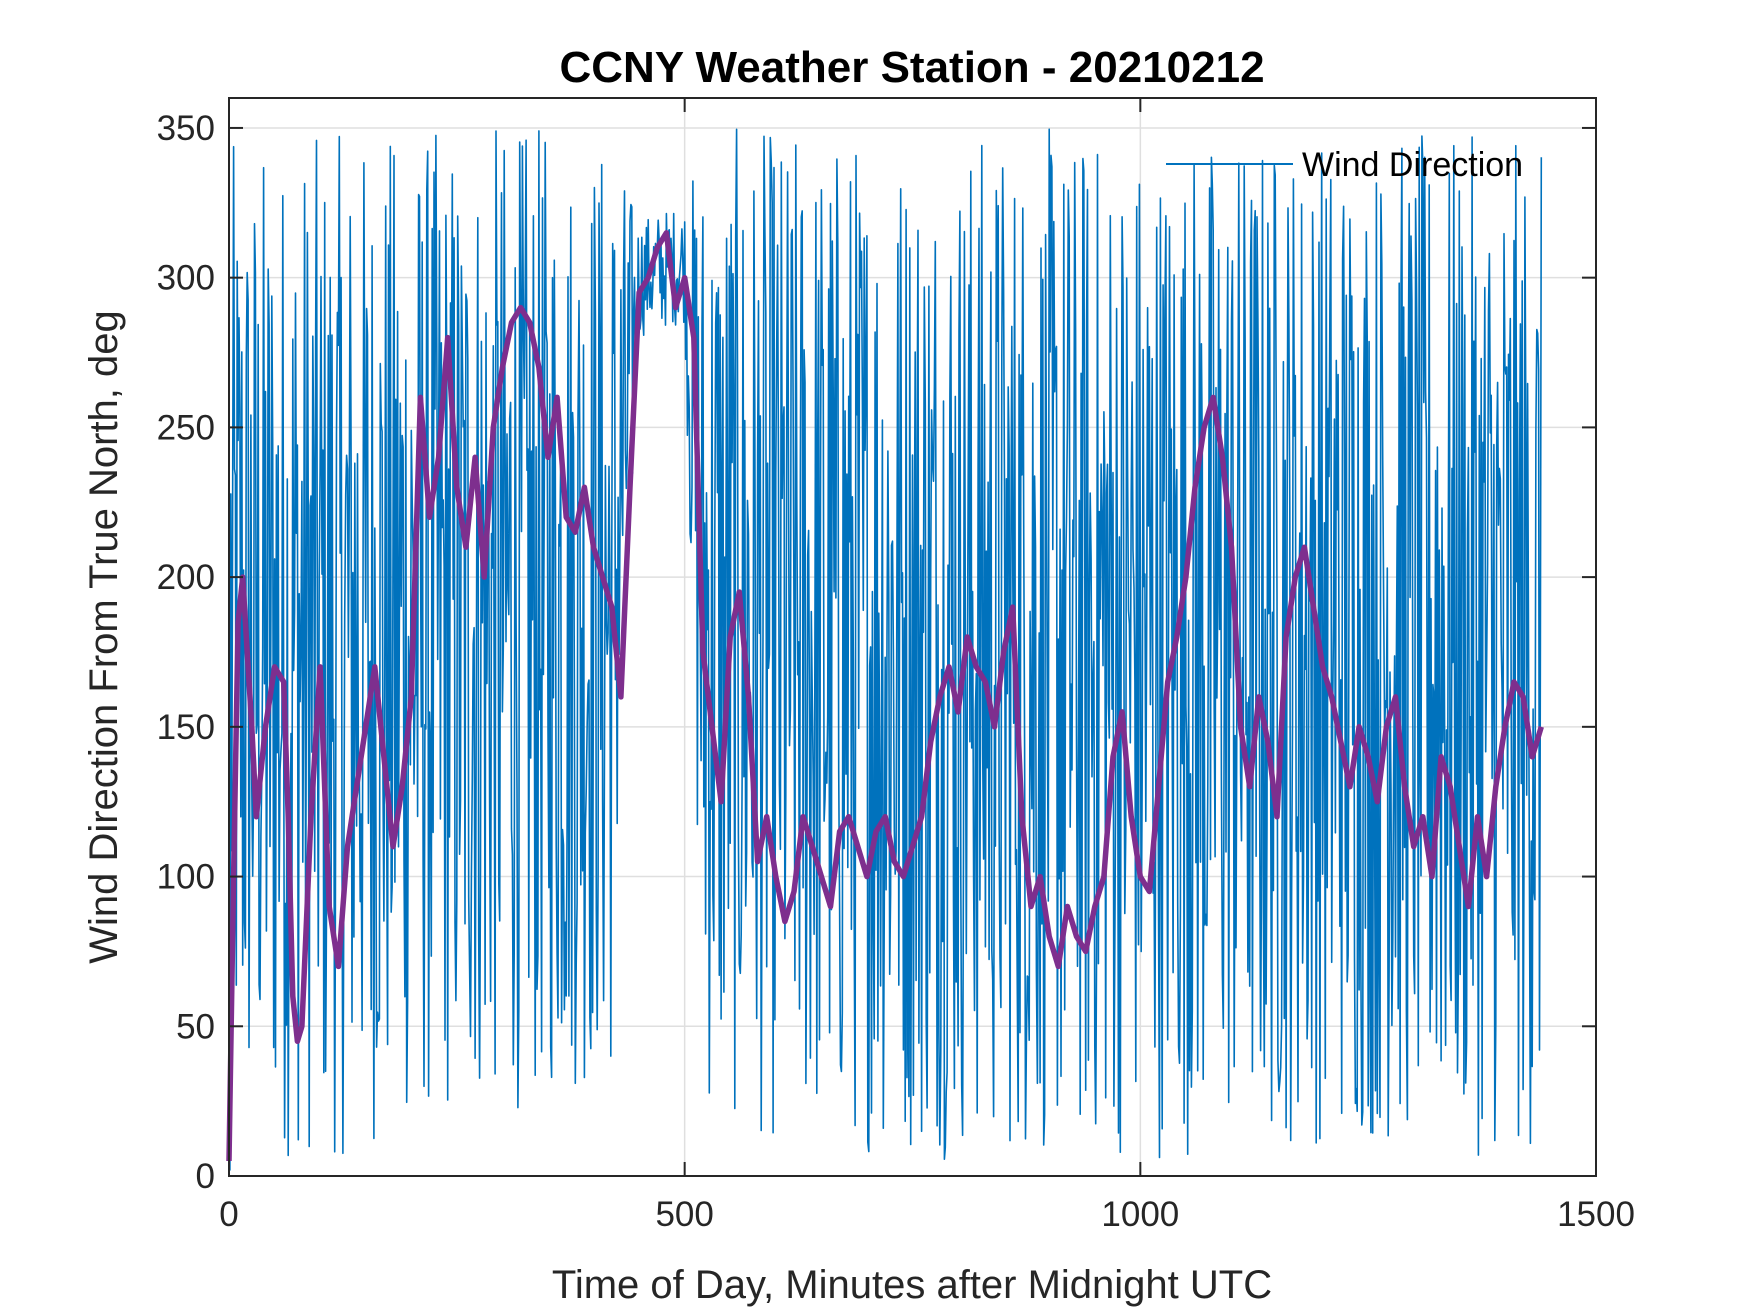  What do you see at coordinates (205, 1176) in the screenshot?
I see `y-tick-label: 0` at bounding box center [205, 1176].